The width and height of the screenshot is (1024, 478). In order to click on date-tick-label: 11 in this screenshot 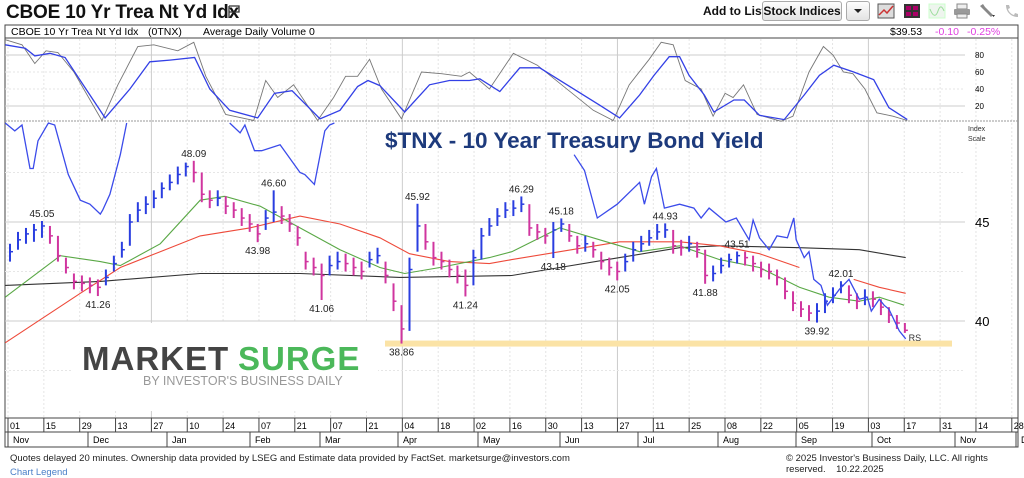, I will do `click(659, 426)`.